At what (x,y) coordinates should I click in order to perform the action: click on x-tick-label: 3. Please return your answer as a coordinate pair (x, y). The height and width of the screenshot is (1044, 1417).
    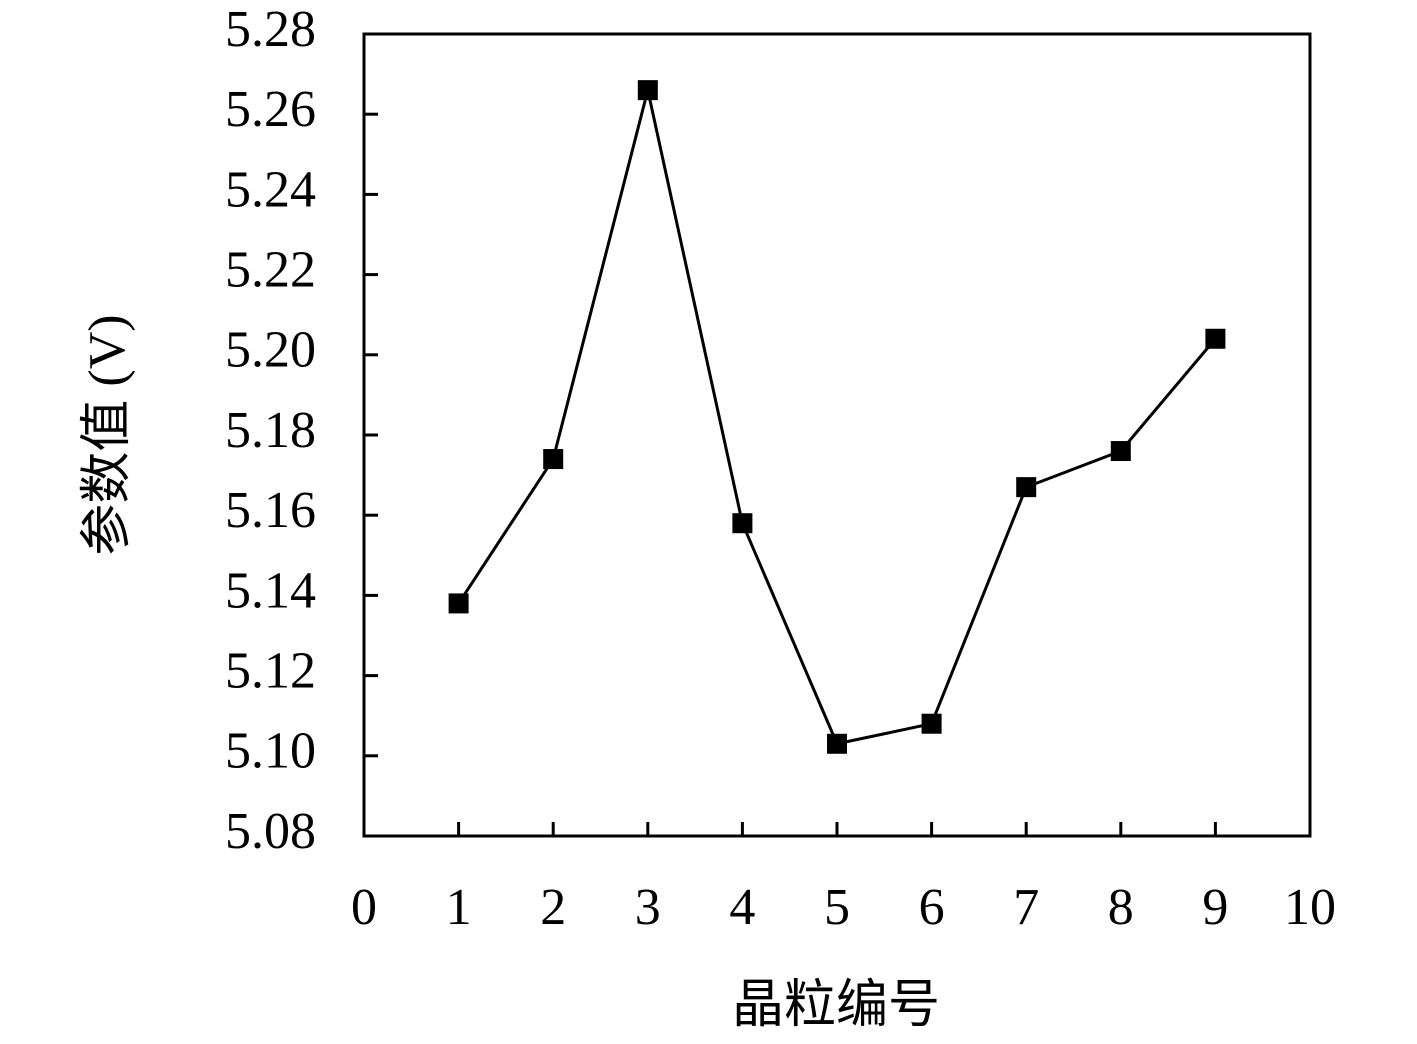
    Looking at the image, I should click on (648, 907).